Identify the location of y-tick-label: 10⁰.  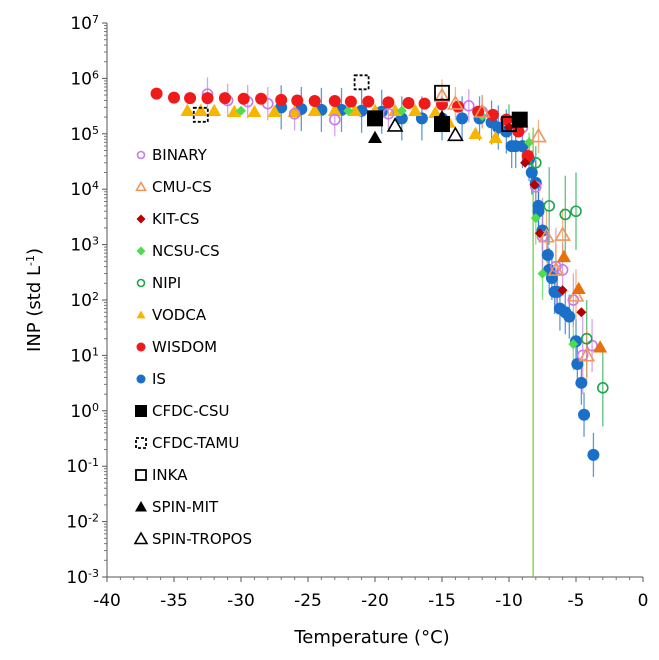
(84, 411).